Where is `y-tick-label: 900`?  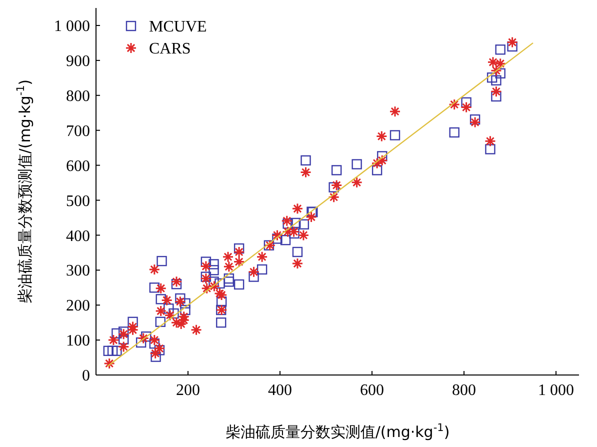 y-tick-label: 900 is located at coordinates (78, 61).